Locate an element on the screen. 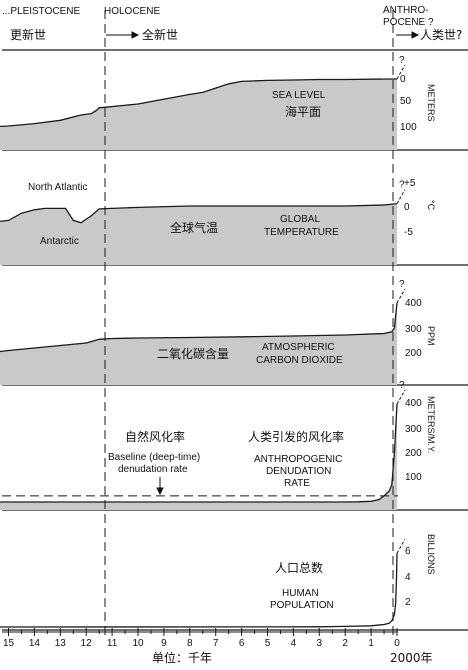 Image resolution: width=468 pixels, height=670 pixels. baseline-arrow is located at coordinates (160, 485).